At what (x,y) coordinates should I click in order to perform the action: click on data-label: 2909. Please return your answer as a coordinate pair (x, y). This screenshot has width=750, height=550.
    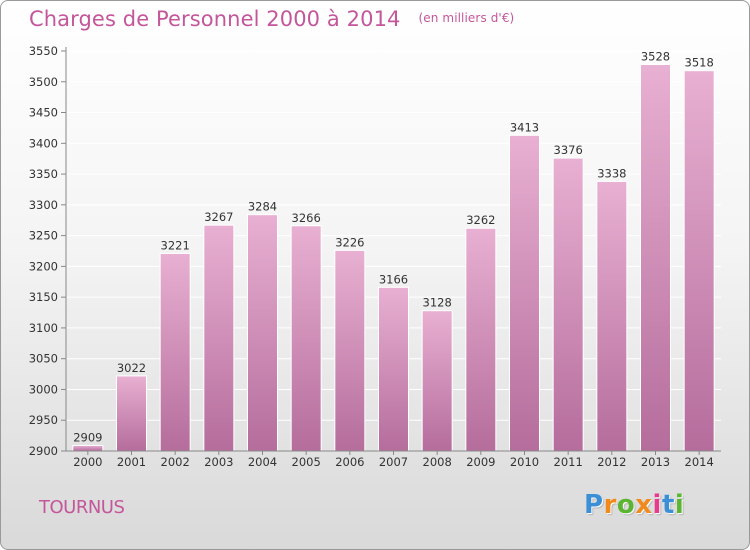
    Looking at the image, I should click on (87, 437).